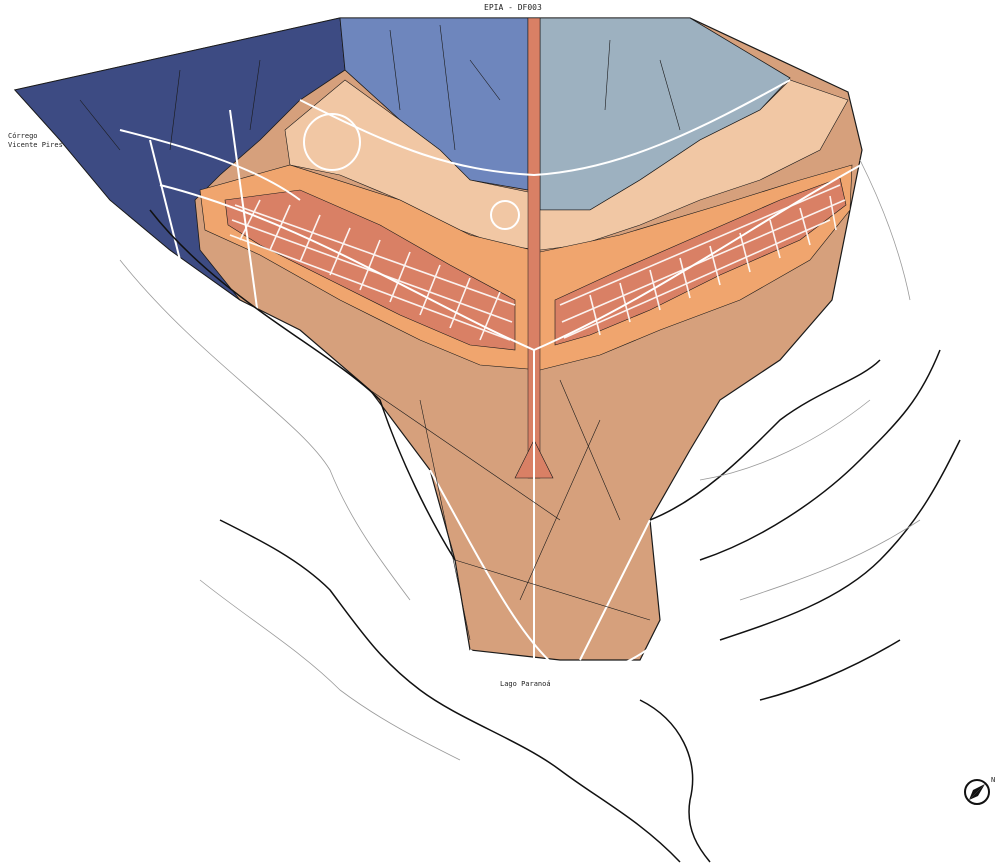  I want to click on stream-label: Córrego Vicente Pires, so click(35, 141).